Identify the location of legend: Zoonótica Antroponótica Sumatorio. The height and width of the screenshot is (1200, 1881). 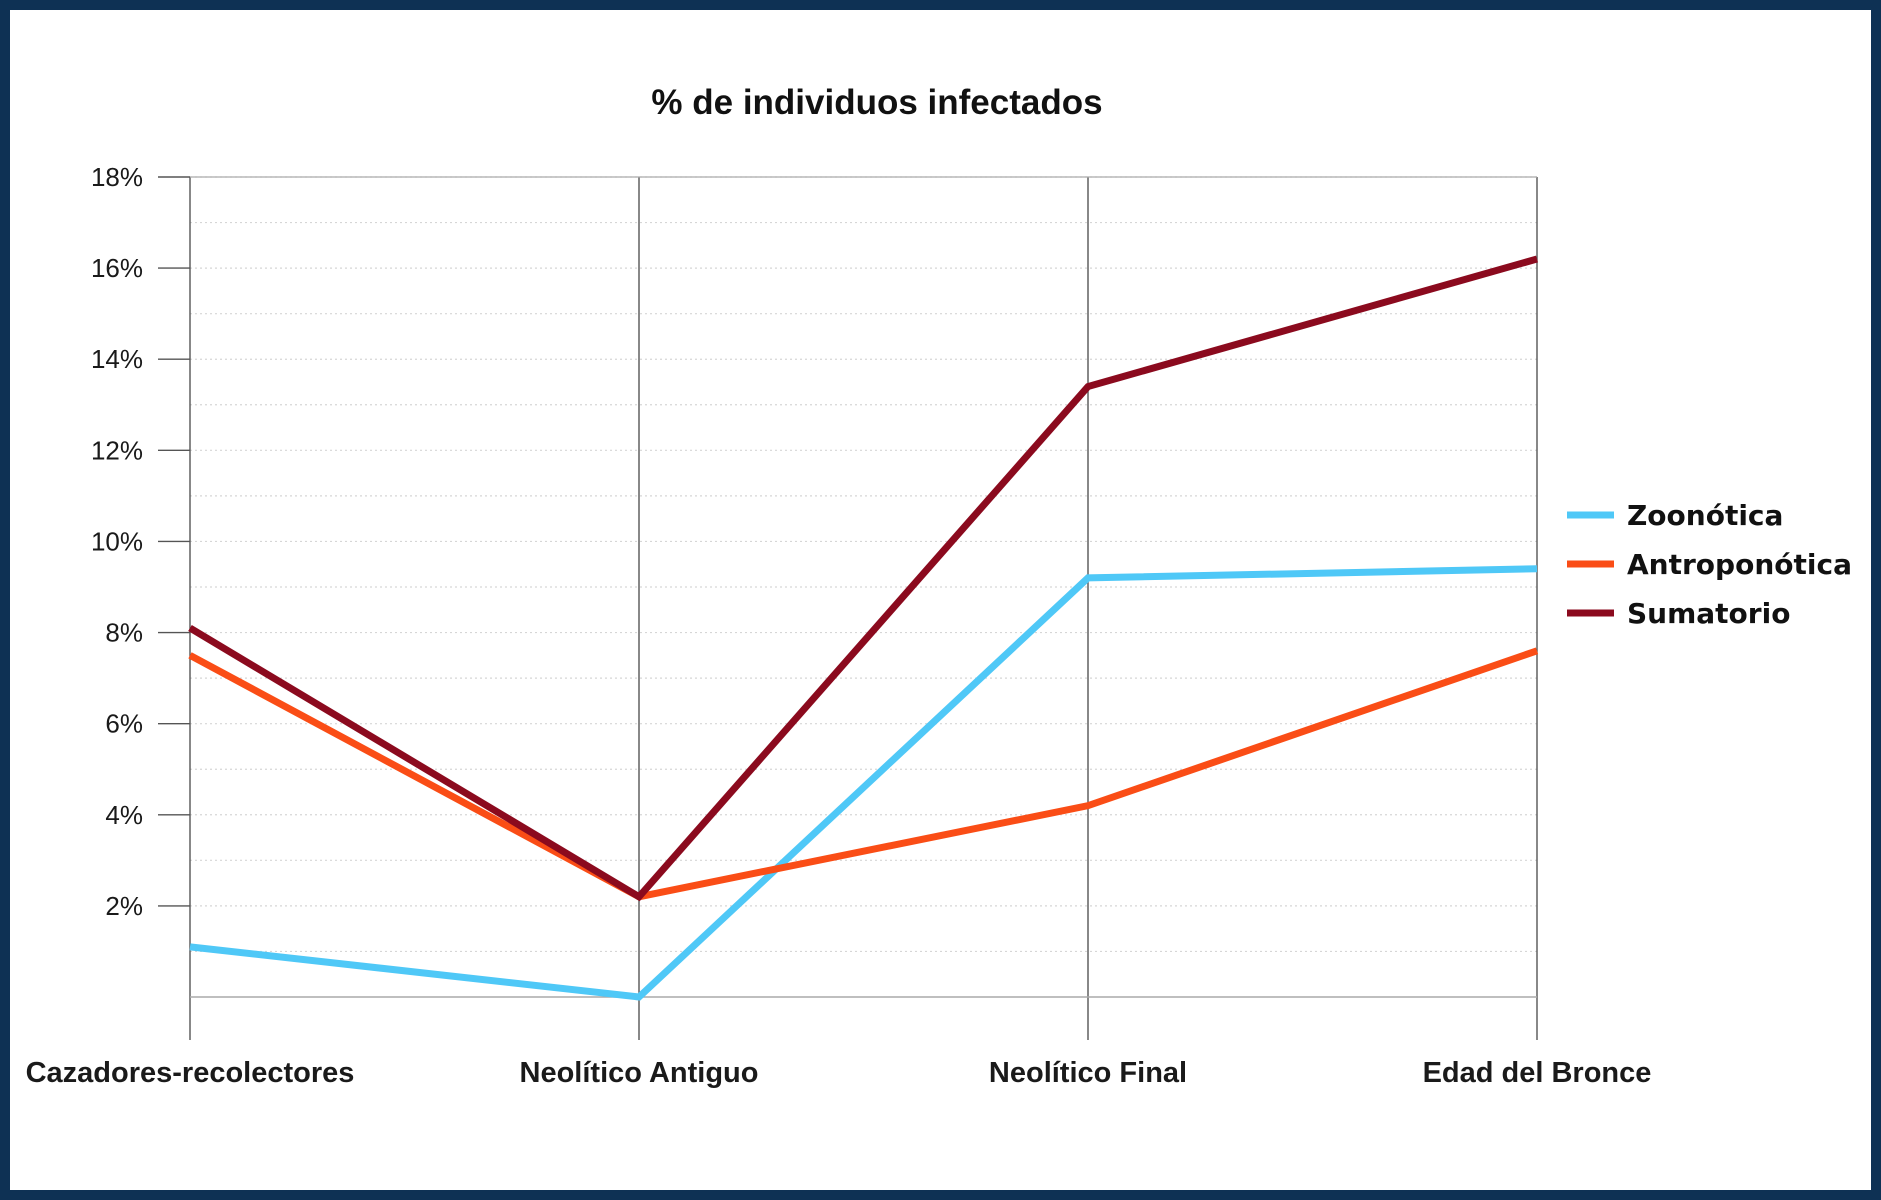
(1709, 564).